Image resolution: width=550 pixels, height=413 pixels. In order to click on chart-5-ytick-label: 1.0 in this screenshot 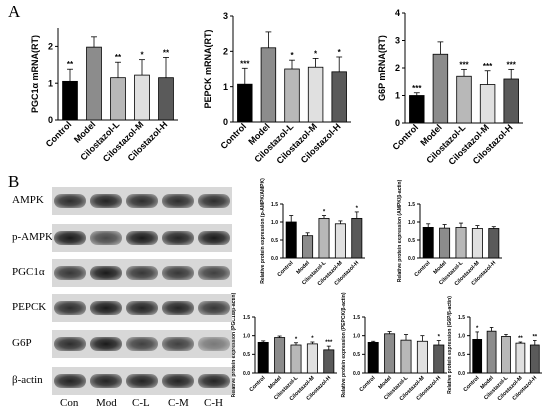, I will do `click(246, 336)`.